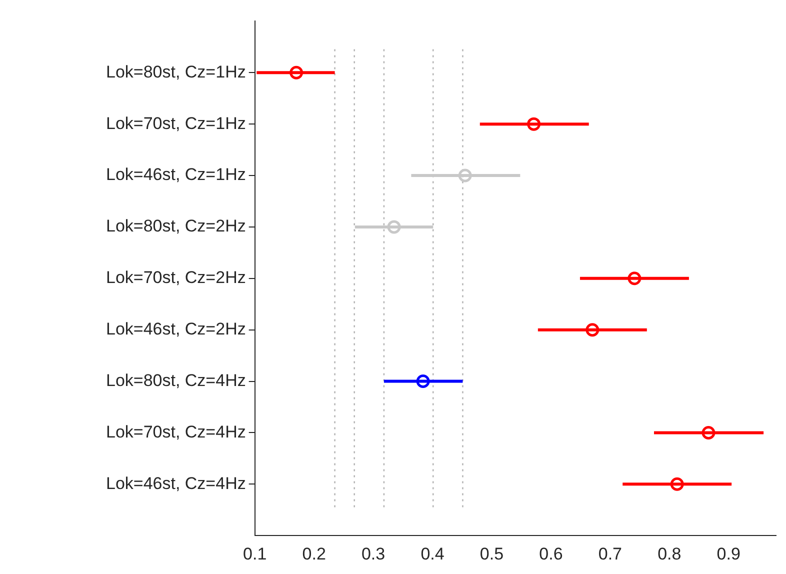 This screenshot has height=574, width=786. What do you see at coordinates (670, 554) in the screenshot?
I see `x-tick-label: 0.8` at bounding box center [670, 554].